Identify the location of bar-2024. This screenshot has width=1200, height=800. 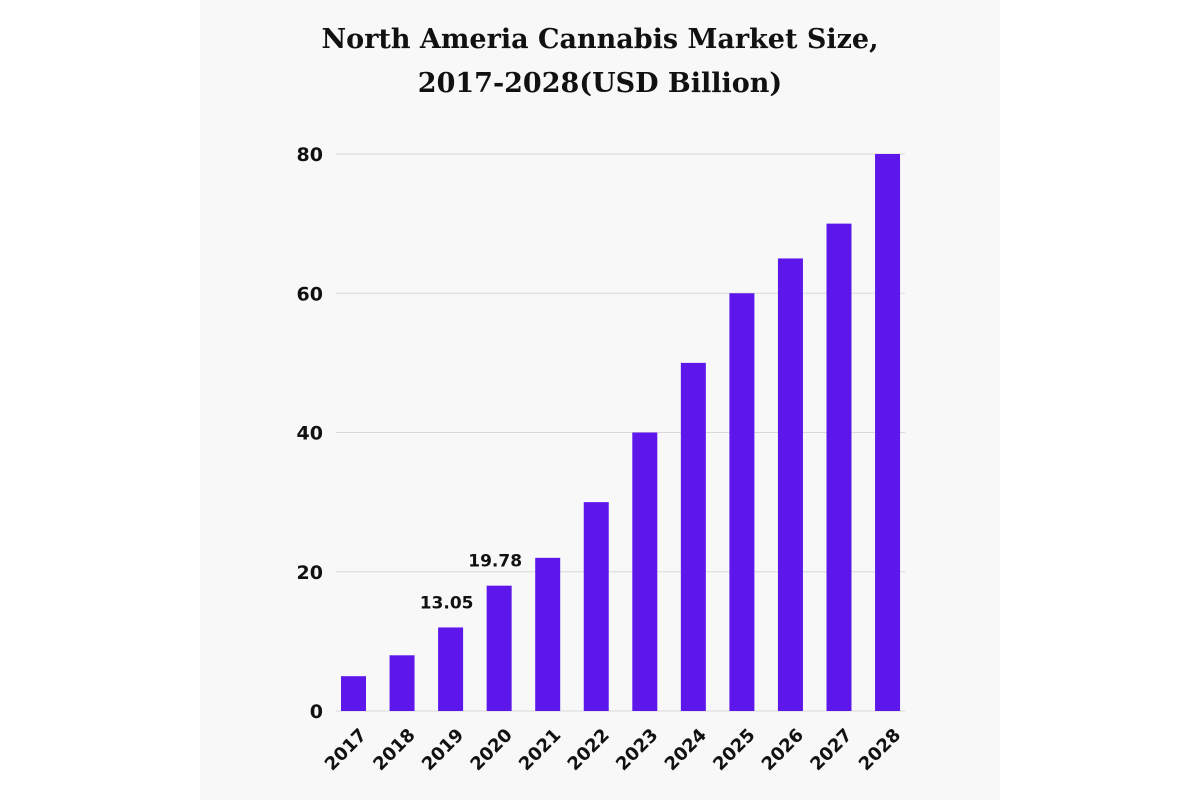
(693, 536).